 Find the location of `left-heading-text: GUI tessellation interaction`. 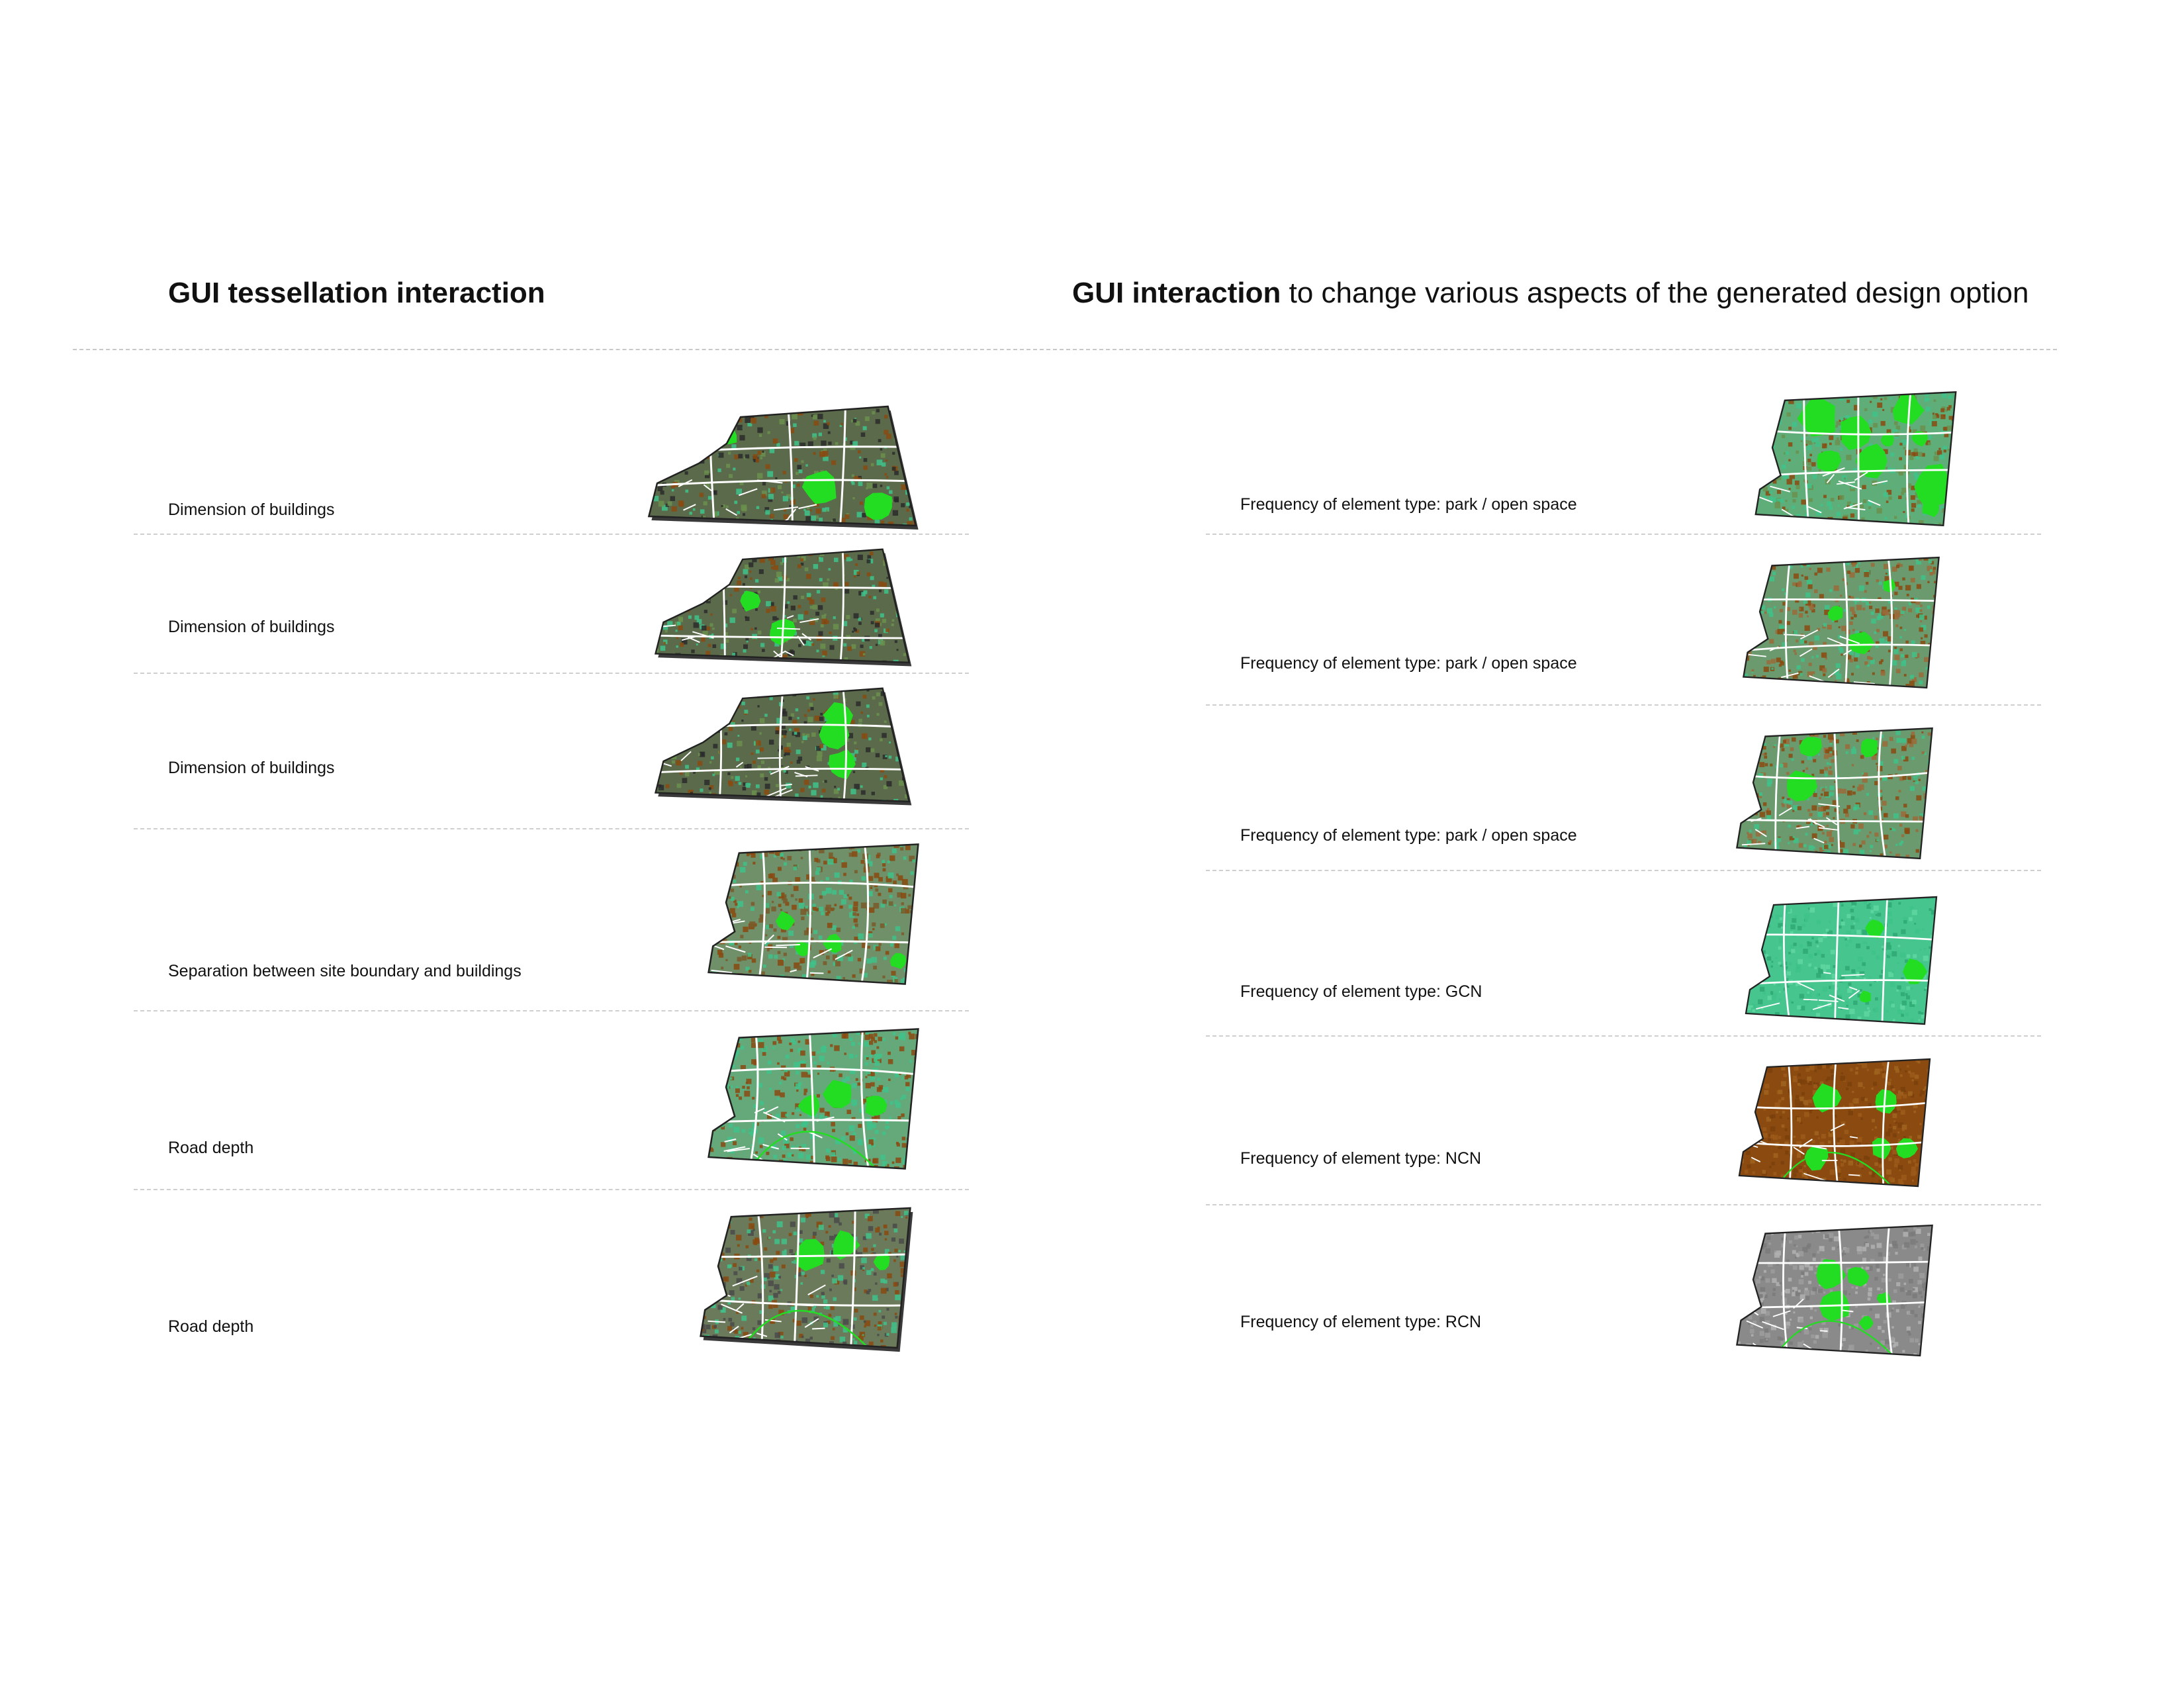

left-heading-text: GUI tessellation interaction is located at coordinates (356, 293).